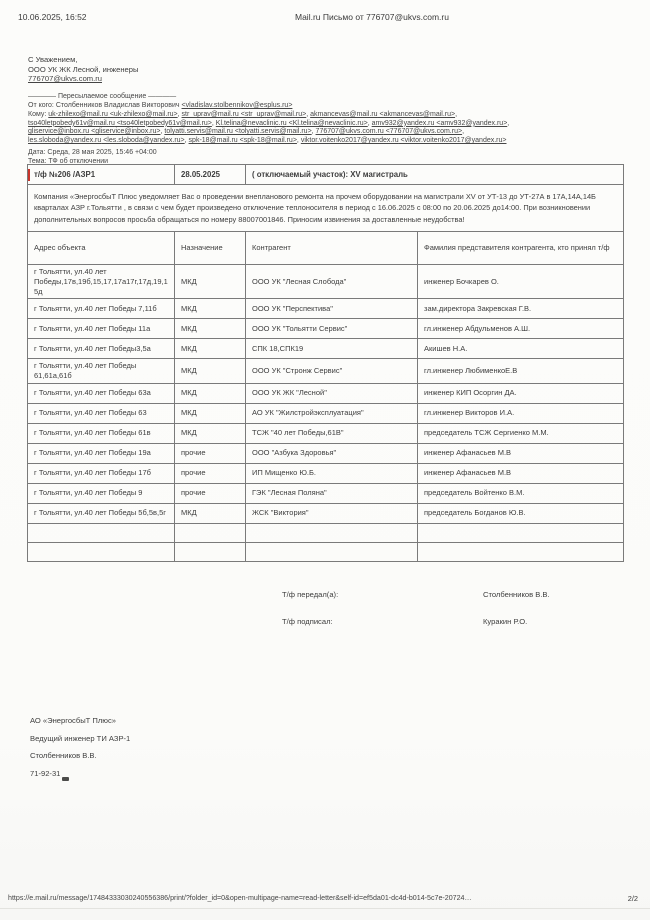  What do you see at coordinates (101, 453) in the screenshot?
I see `table-cell: г Тольятти, ул.40 лет Победы 19а` at bounding box center [101, 453].